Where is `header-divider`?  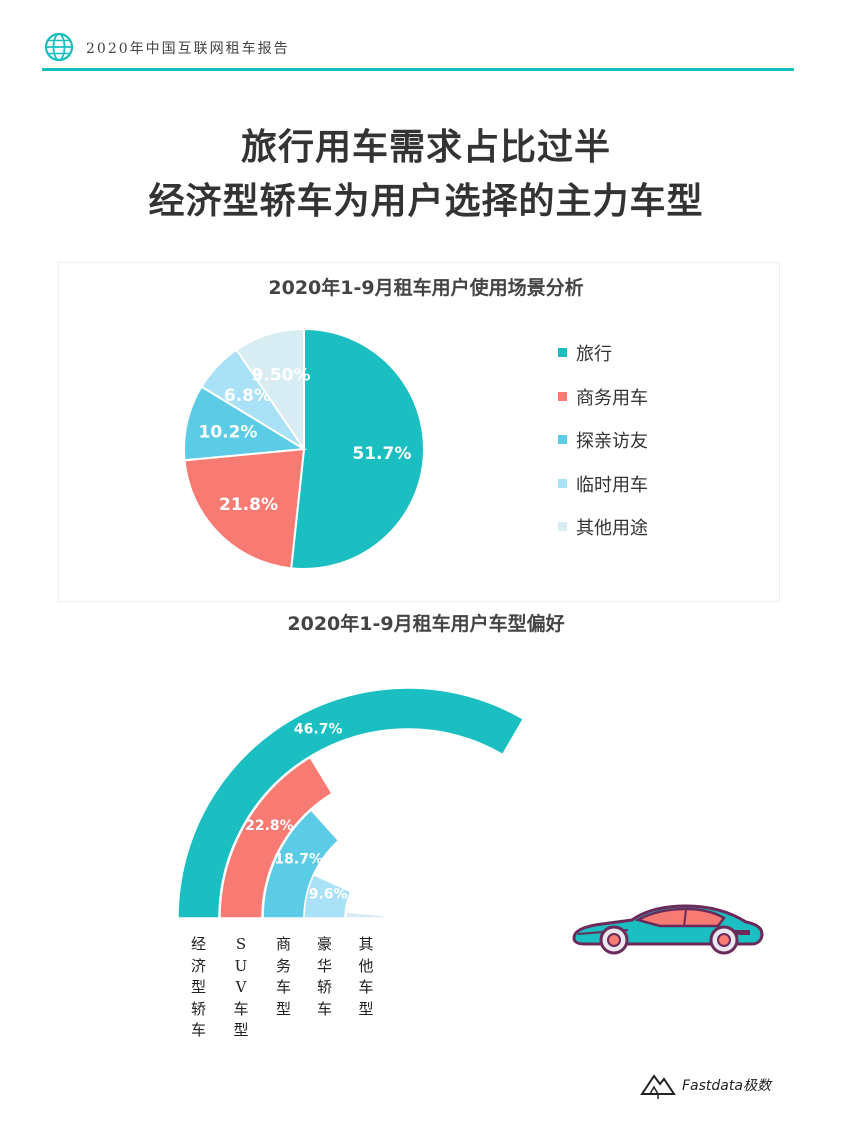
header-divider is located at coordinates (418, 69).